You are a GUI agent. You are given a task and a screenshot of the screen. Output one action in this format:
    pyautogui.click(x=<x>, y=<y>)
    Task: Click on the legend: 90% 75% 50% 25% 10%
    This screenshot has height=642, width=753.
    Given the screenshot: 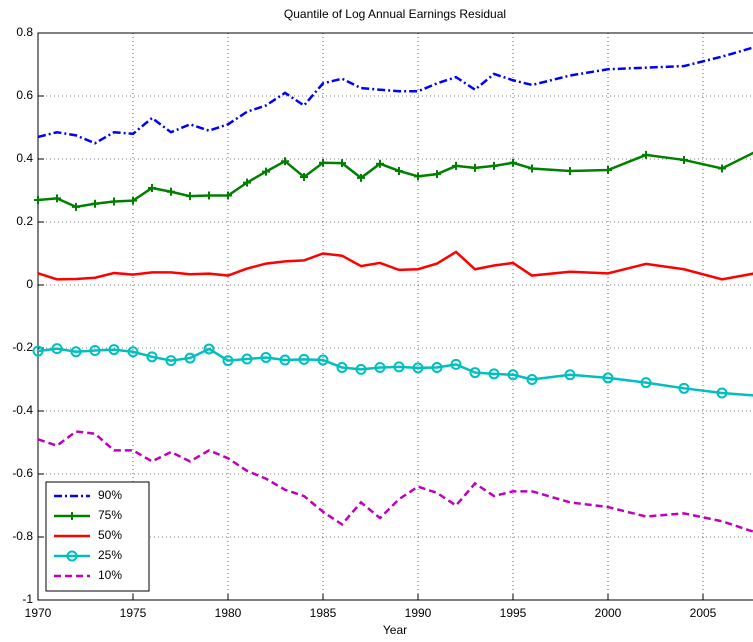 What is the action you would take?
    pyautogui.click(x=97, y=536)
    